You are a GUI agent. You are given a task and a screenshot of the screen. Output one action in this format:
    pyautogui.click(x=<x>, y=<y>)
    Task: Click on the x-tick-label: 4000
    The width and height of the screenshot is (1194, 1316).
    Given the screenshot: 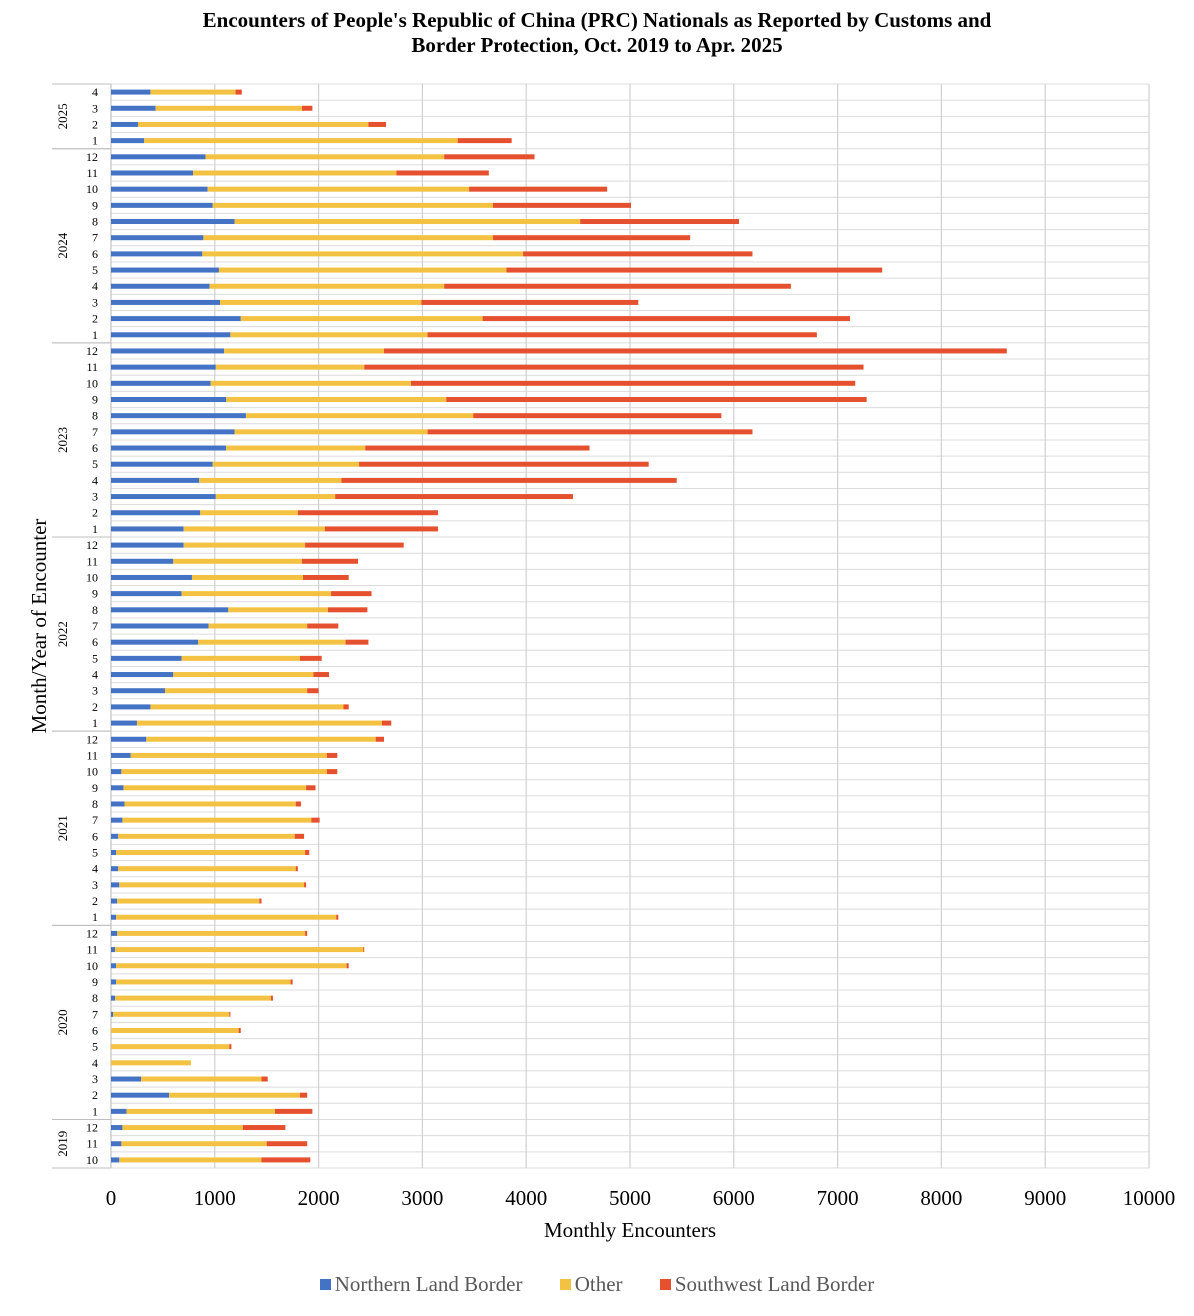 What is the action you would take?
    pyautogui.click(x=526, y=1198)
    